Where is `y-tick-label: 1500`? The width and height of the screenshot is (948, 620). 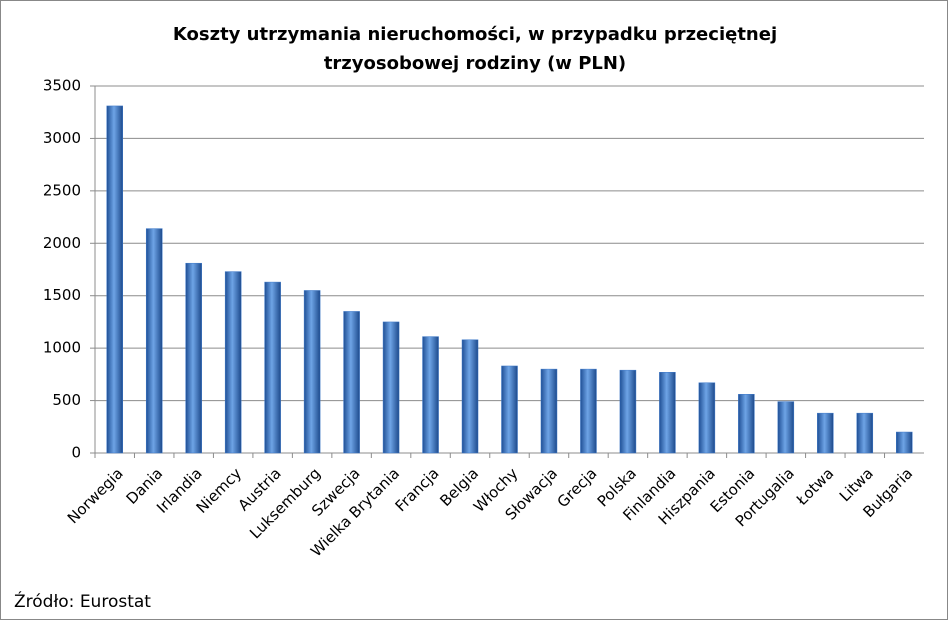 y-tick-label: 1500 is located at coordinates (62, 295).